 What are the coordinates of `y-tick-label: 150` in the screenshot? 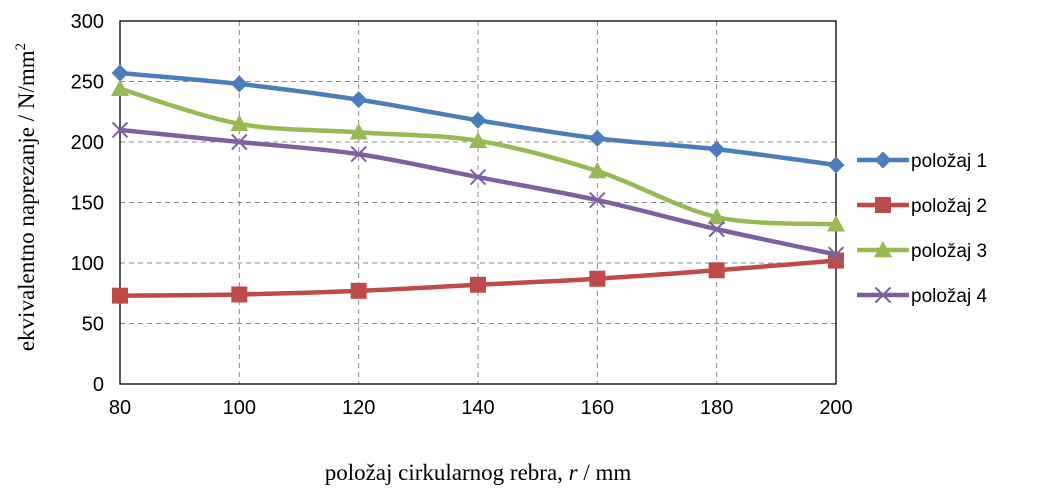 It's located at (87, 204).